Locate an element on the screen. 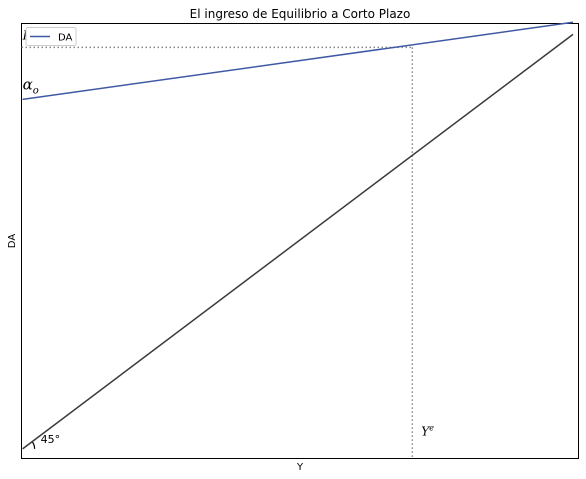  y-equilibrium-label: Ye is located at coordinates (427, 431).